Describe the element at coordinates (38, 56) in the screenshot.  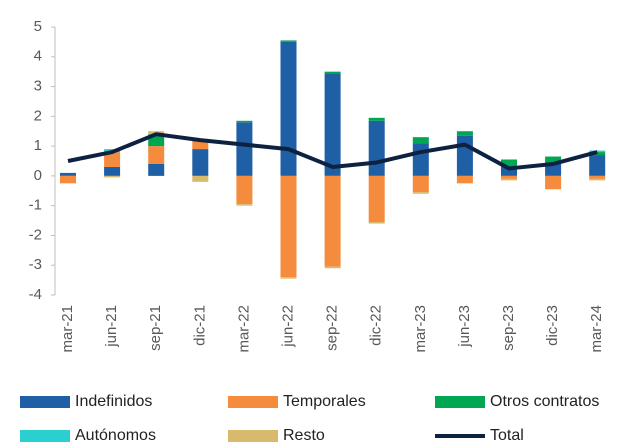
I see `y-tick-label: 4` at that location.